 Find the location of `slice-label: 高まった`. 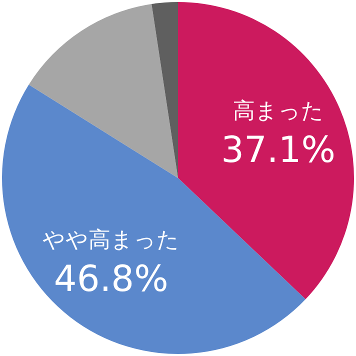

slice-label: 高まった is located at coordinates (278, 111).